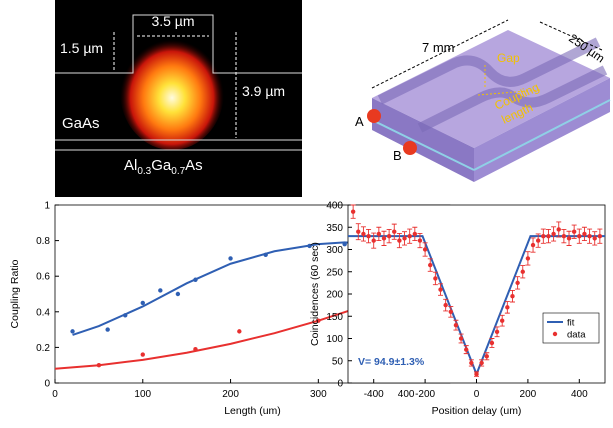 Image resolution: width=613 pixels, height=428 pixels. Describe the element at coordinates (397, 155) in the screenshot. I see `port-label: B` at that location.